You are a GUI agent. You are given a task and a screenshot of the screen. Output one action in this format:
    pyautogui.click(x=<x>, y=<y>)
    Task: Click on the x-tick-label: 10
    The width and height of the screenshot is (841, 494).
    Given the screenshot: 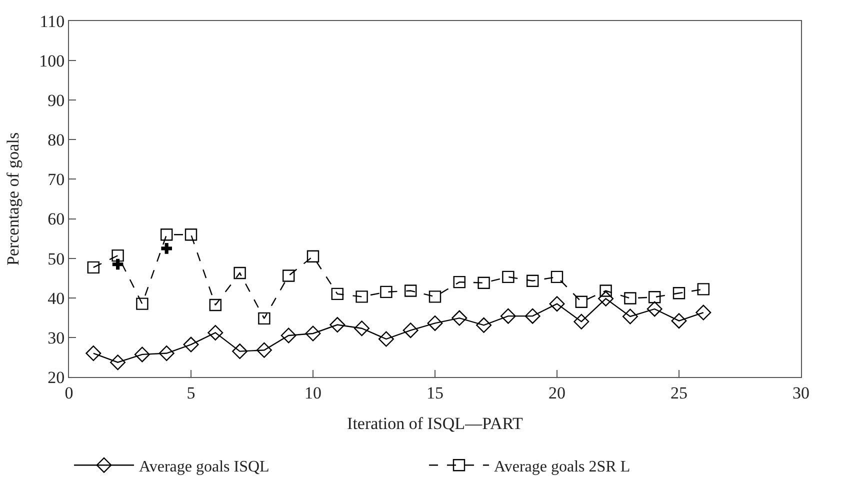 What is the action you would take?
    pyautogui.click(x=313, y=392)
    